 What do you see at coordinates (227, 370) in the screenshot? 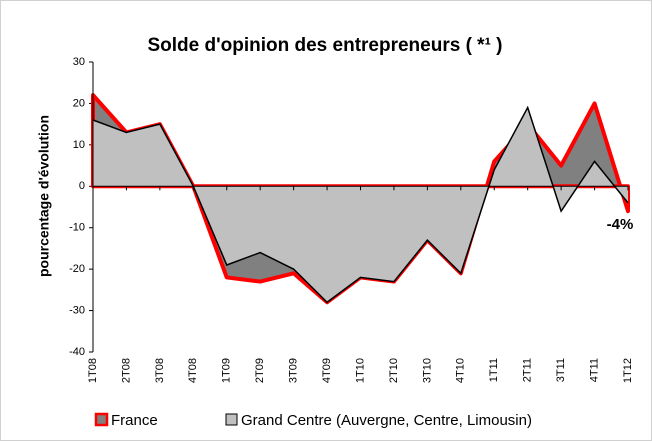
I see `x-tick-label: 1T09` at bounding box center [227, 370].